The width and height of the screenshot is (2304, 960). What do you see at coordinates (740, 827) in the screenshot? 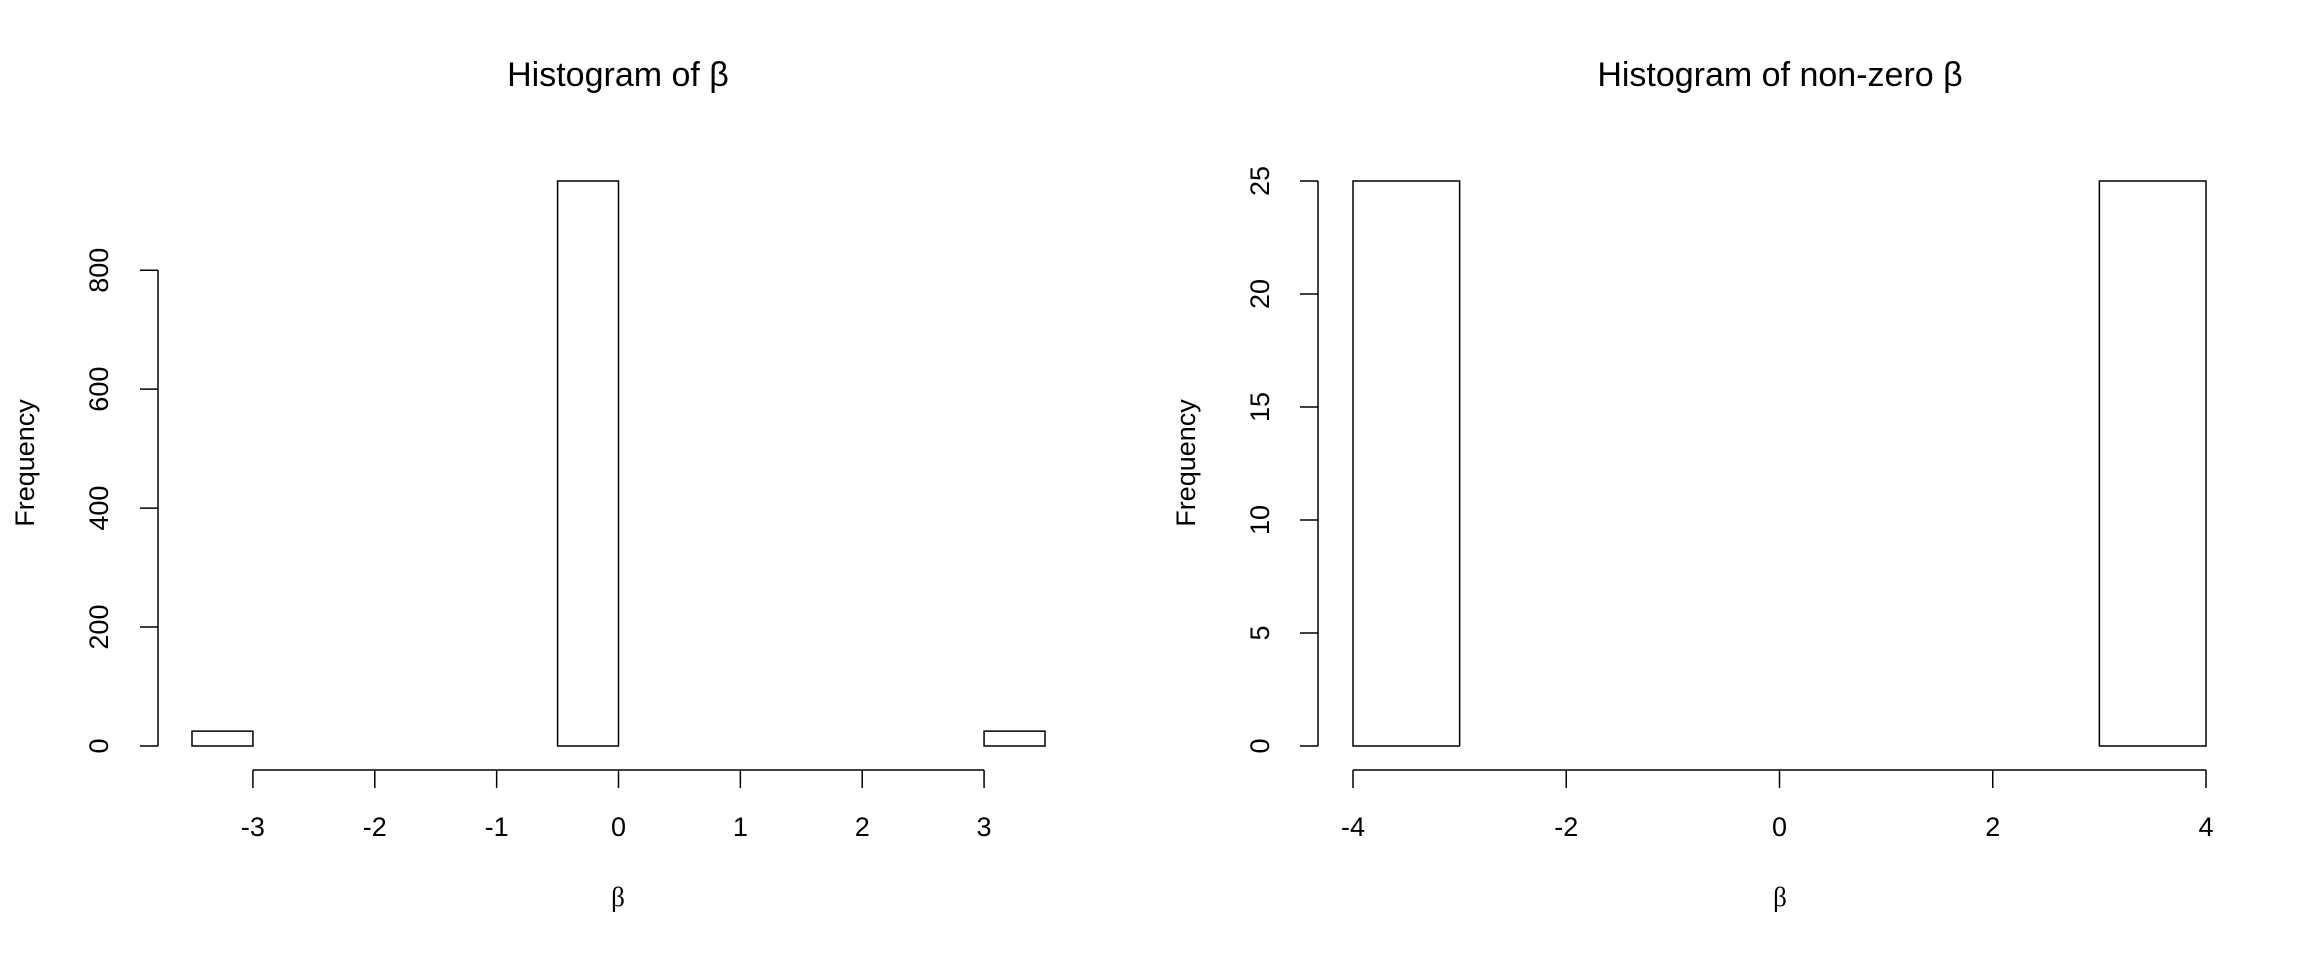
I see `x-tick-label: 1` at bounding box center [740, 827].